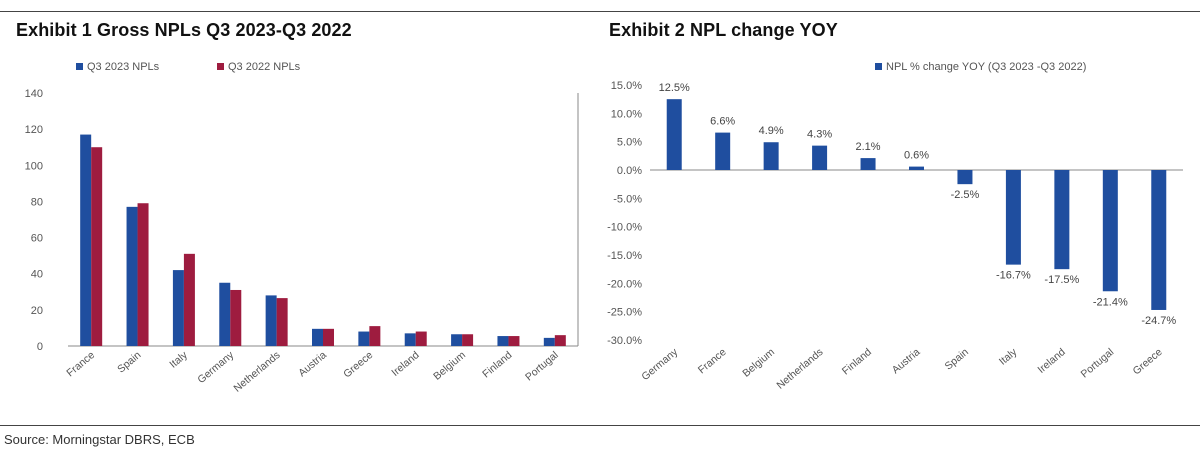 The height and width of the screenshot is (466, 1200). What do you see at coordinates (624, 341) in the screenshot?
I see `y-tick-label: -30.0%` at bounding box center [624, 341].